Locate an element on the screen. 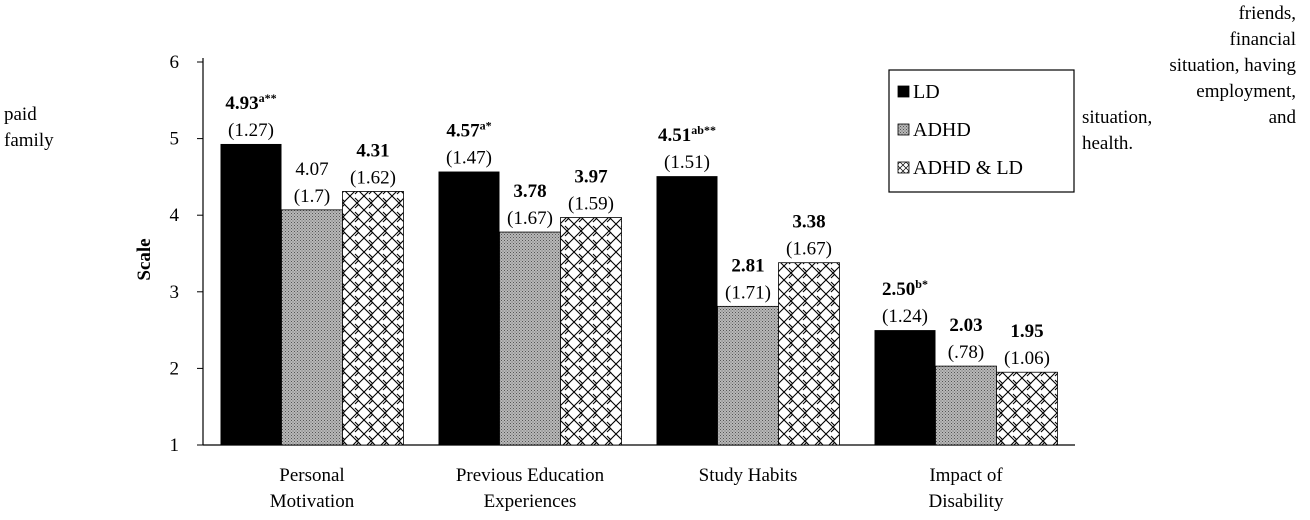  data-label-number: 3.97 is located at coordinates (591, 176).